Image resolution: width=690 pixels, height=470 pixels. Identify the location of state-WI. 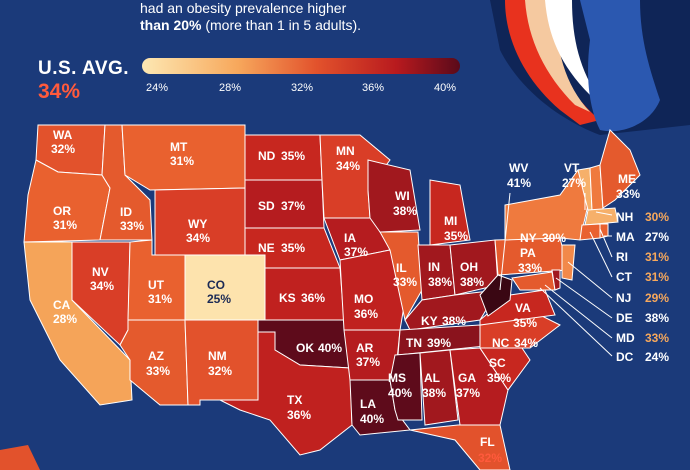
(394, 196).